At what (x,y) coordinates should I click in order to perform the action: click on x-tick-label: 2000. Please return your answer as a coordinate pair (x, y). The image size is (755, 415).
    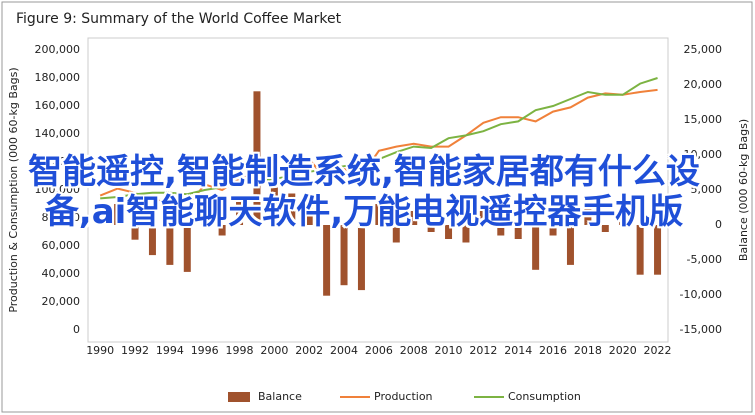
    Looking at the image, I should click on (274, 350).